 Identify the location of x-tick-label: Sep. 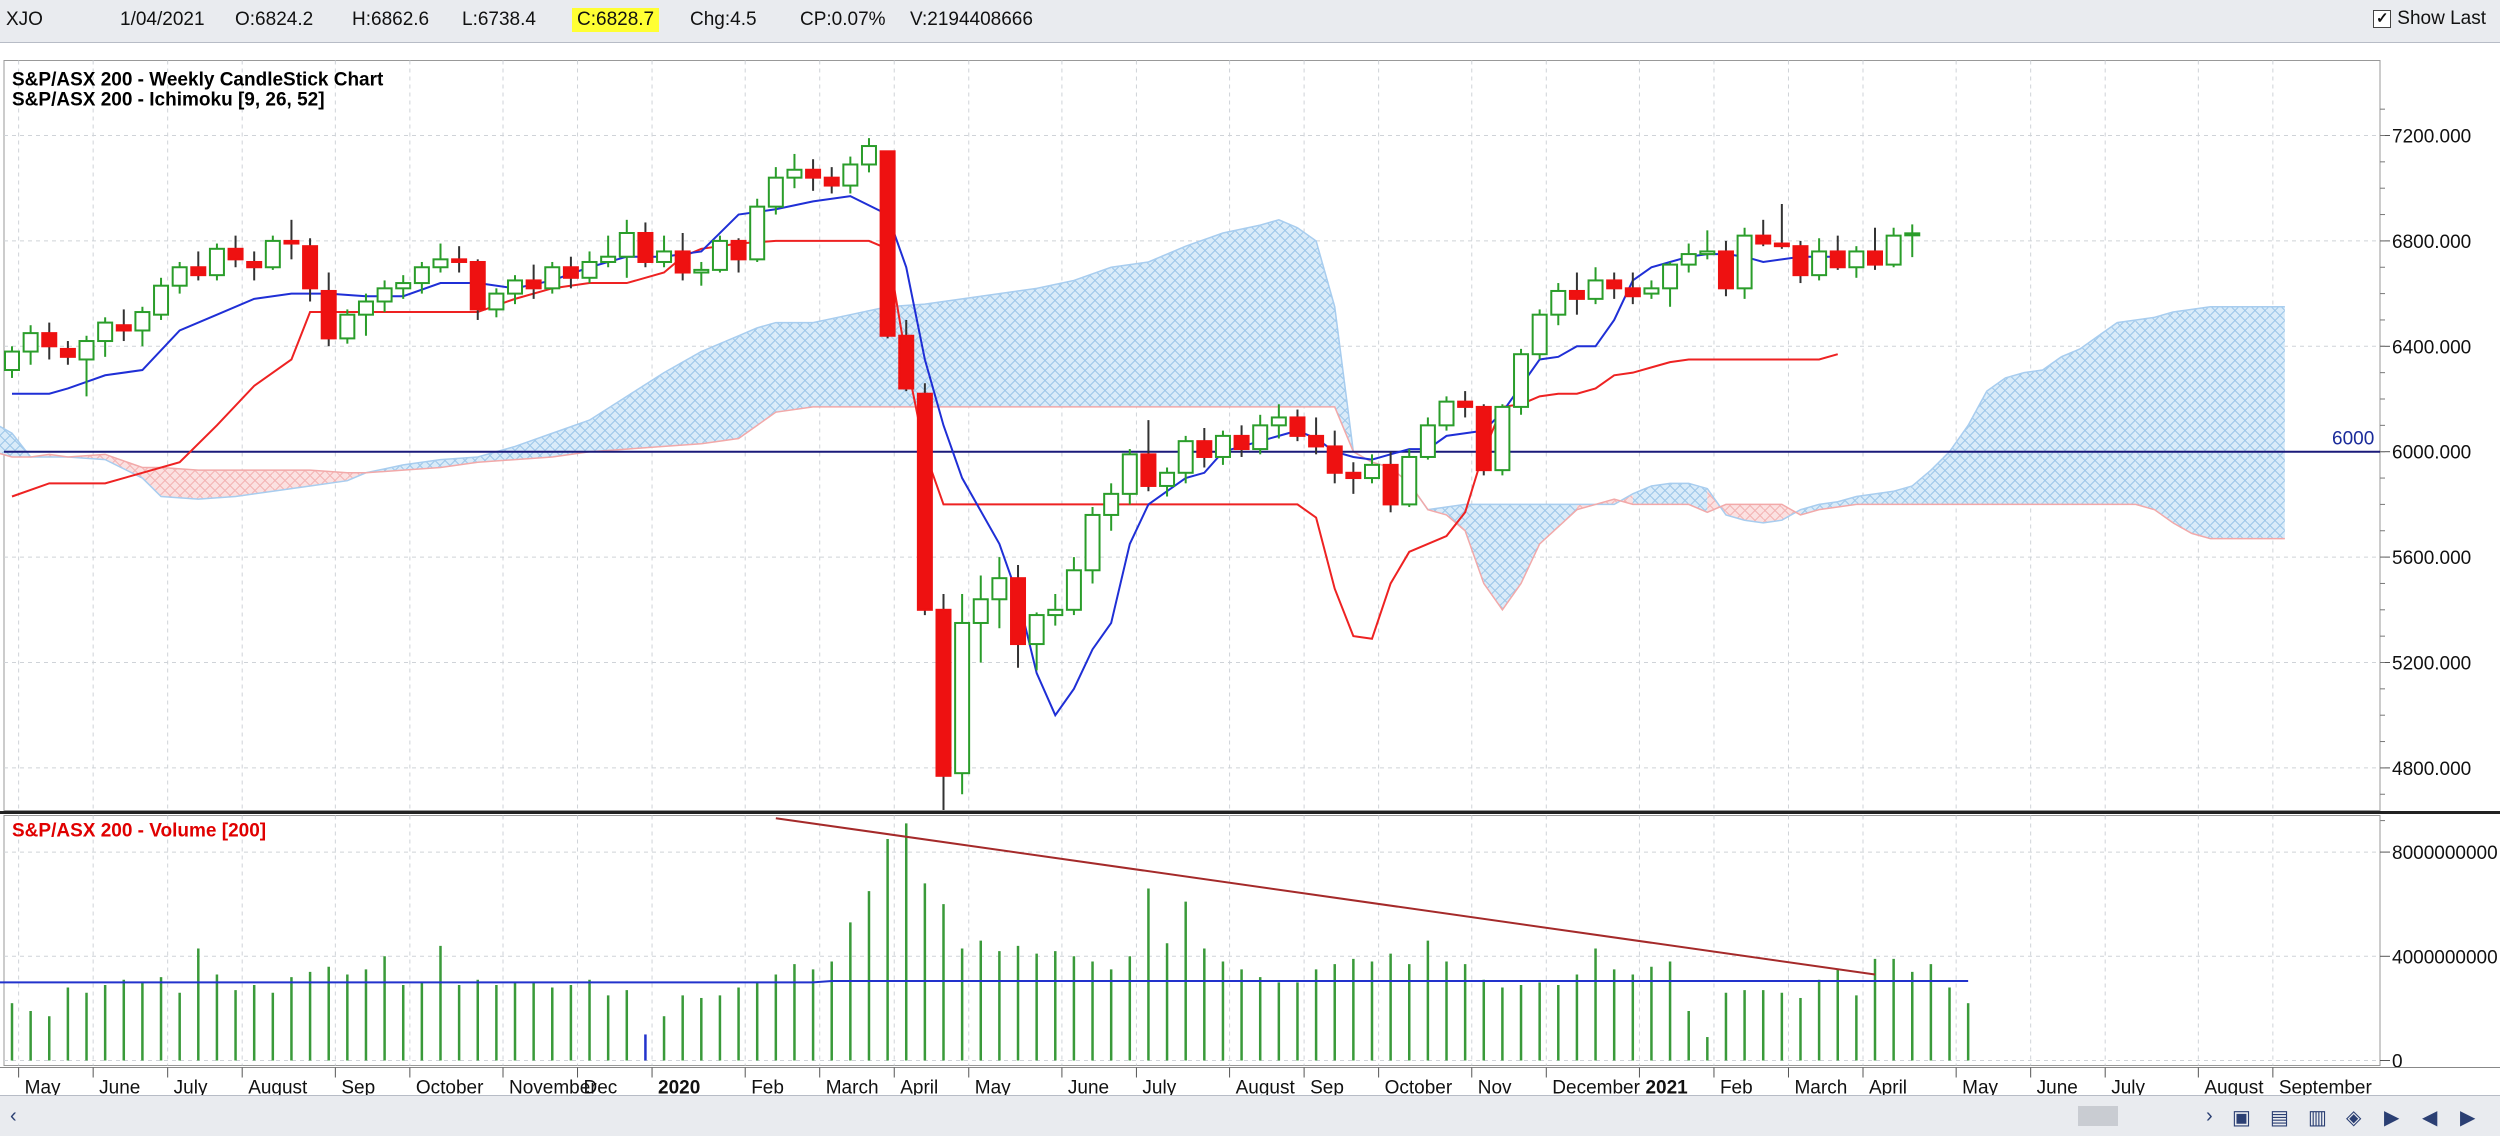
(358, 1088).